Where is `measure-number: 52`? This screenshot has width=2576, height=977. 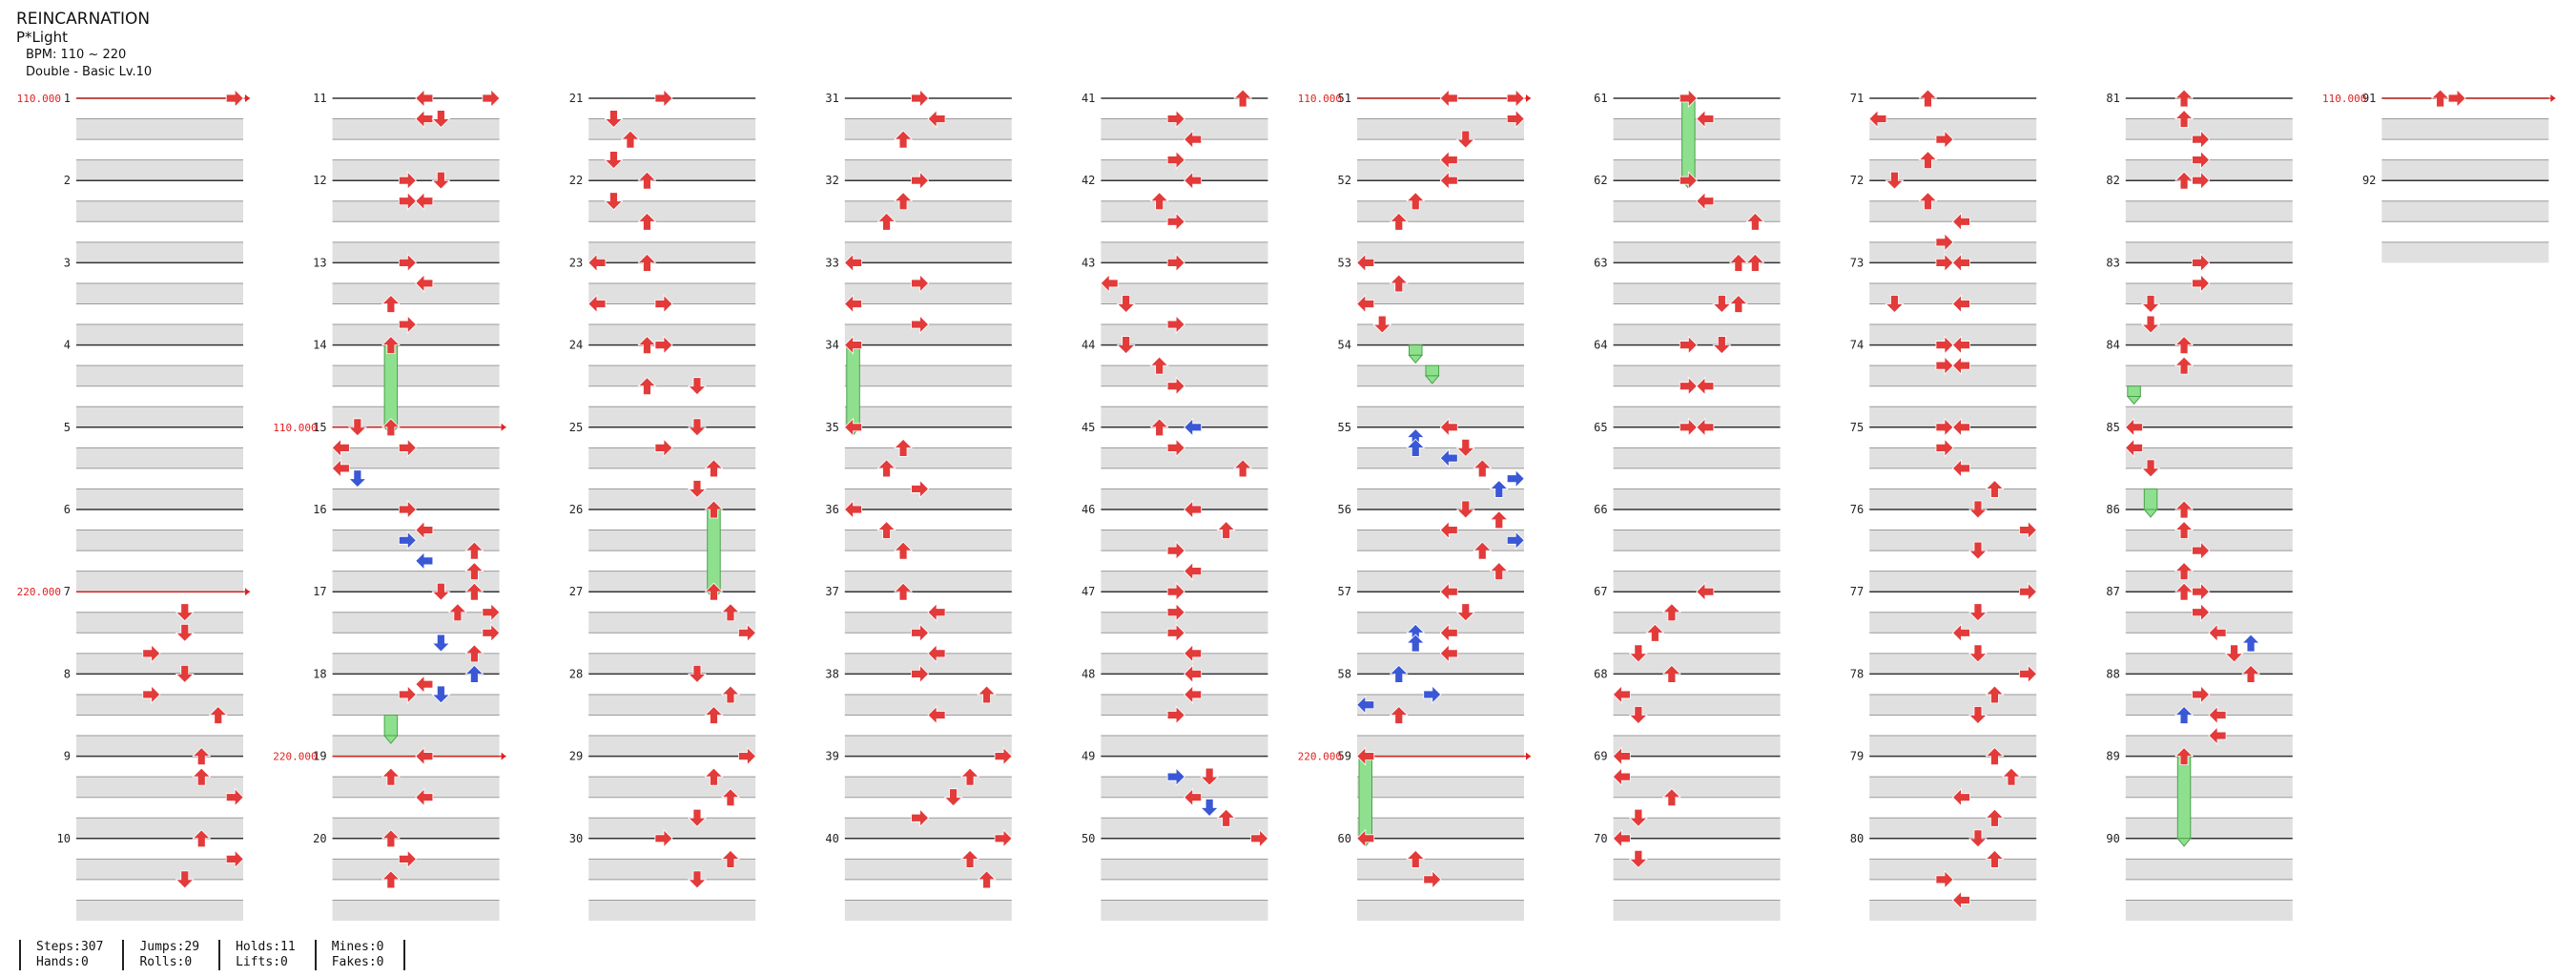 measure-number: 52 is located at coordinates (1344, 180).